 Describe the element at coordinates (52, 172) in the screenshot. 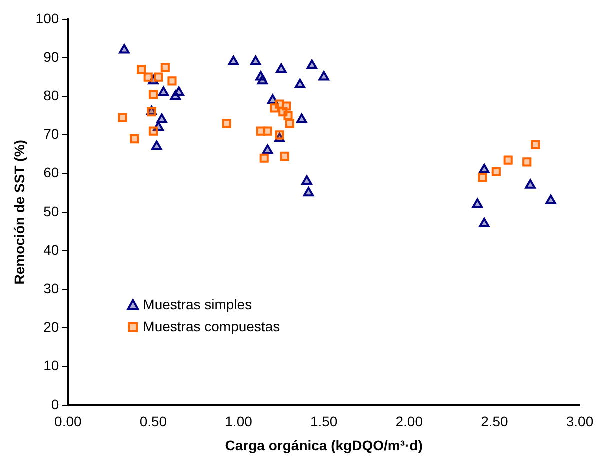

I see `y-tick-label: 60` at that location.